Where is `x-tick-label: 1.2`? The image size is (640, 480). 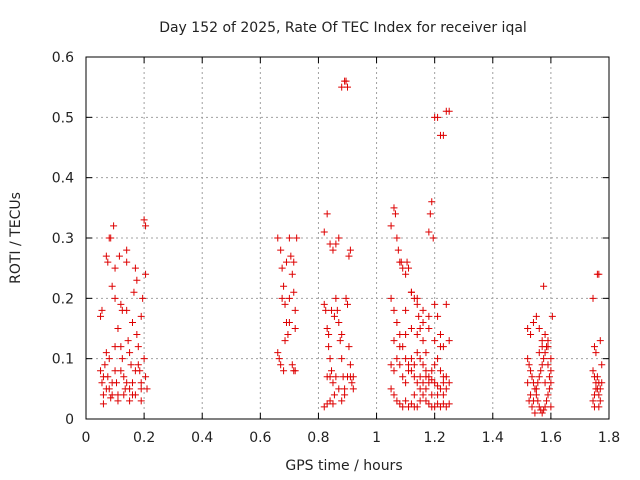
x-tick-label: 1.2 is located at coordinates (435, 438).